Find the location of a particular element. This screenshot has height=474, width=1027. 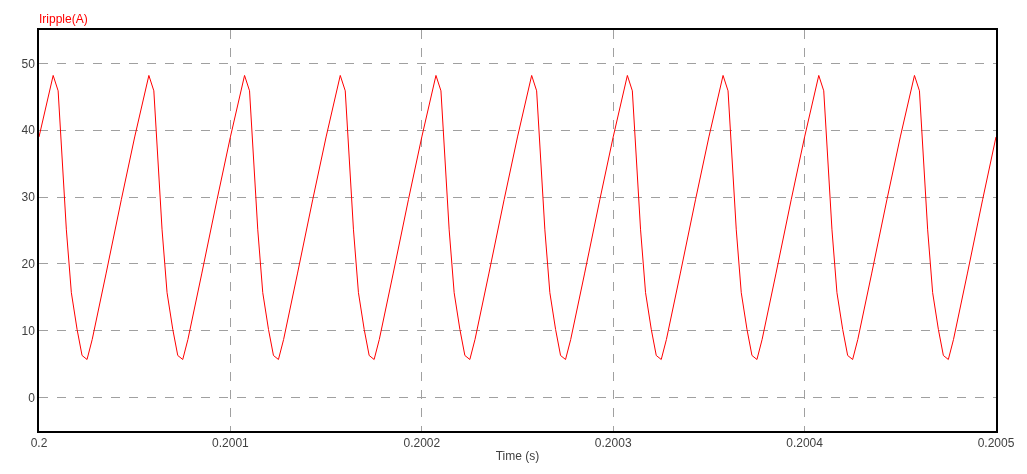

y-tick-label: 10 is located at coordinates (28, 330).